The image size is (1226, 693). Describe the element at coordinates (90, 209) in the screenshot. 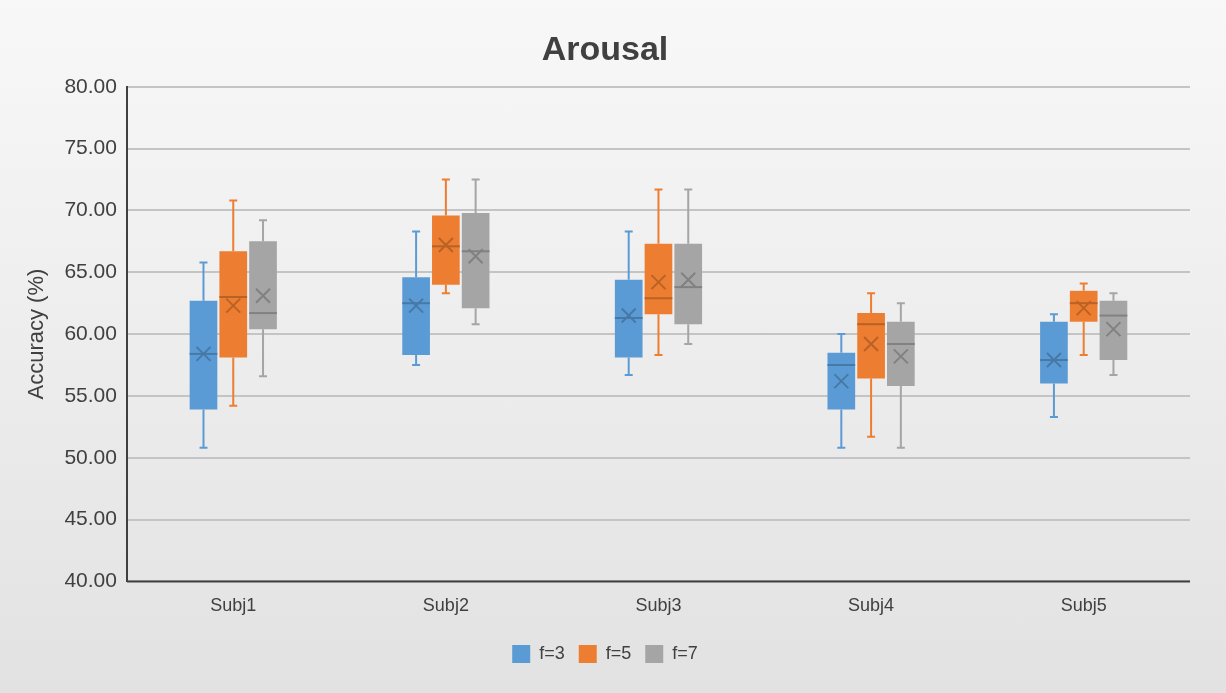

I see `y-tick-label: 70.00` at that location.